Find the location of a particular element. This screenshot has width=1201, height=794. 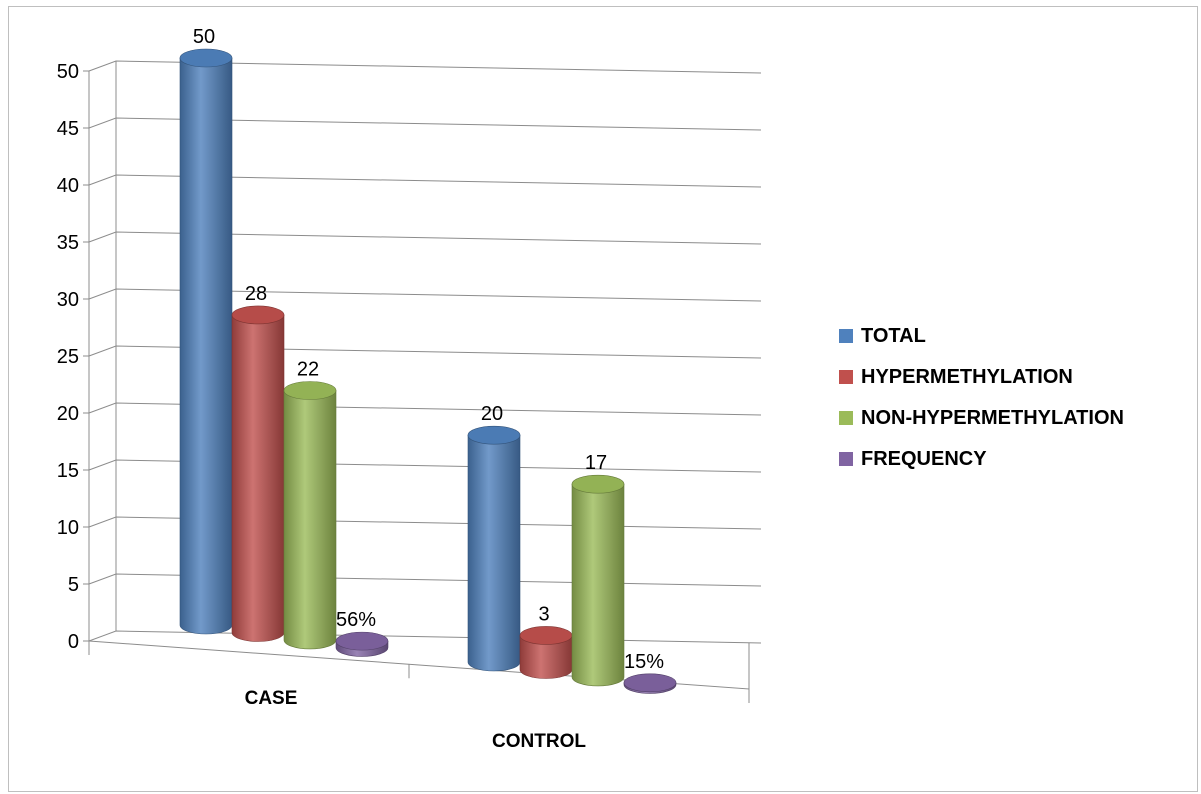

legend-label-non-hypermethylation: NON-HYPERMETHYLATION is located at coordinates (992, 417).